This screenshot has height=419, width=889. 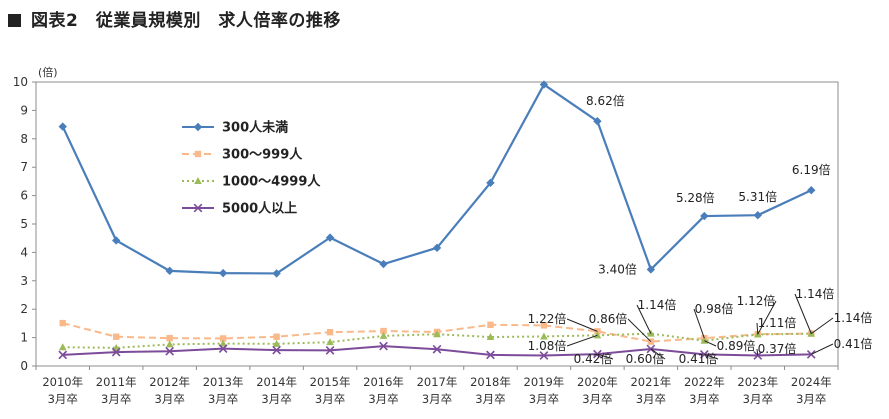 What do you see at coordinates (811, 169) in the screenshot?
I see `annotation-label: 6.19倍` at bounding box center [811, 169].